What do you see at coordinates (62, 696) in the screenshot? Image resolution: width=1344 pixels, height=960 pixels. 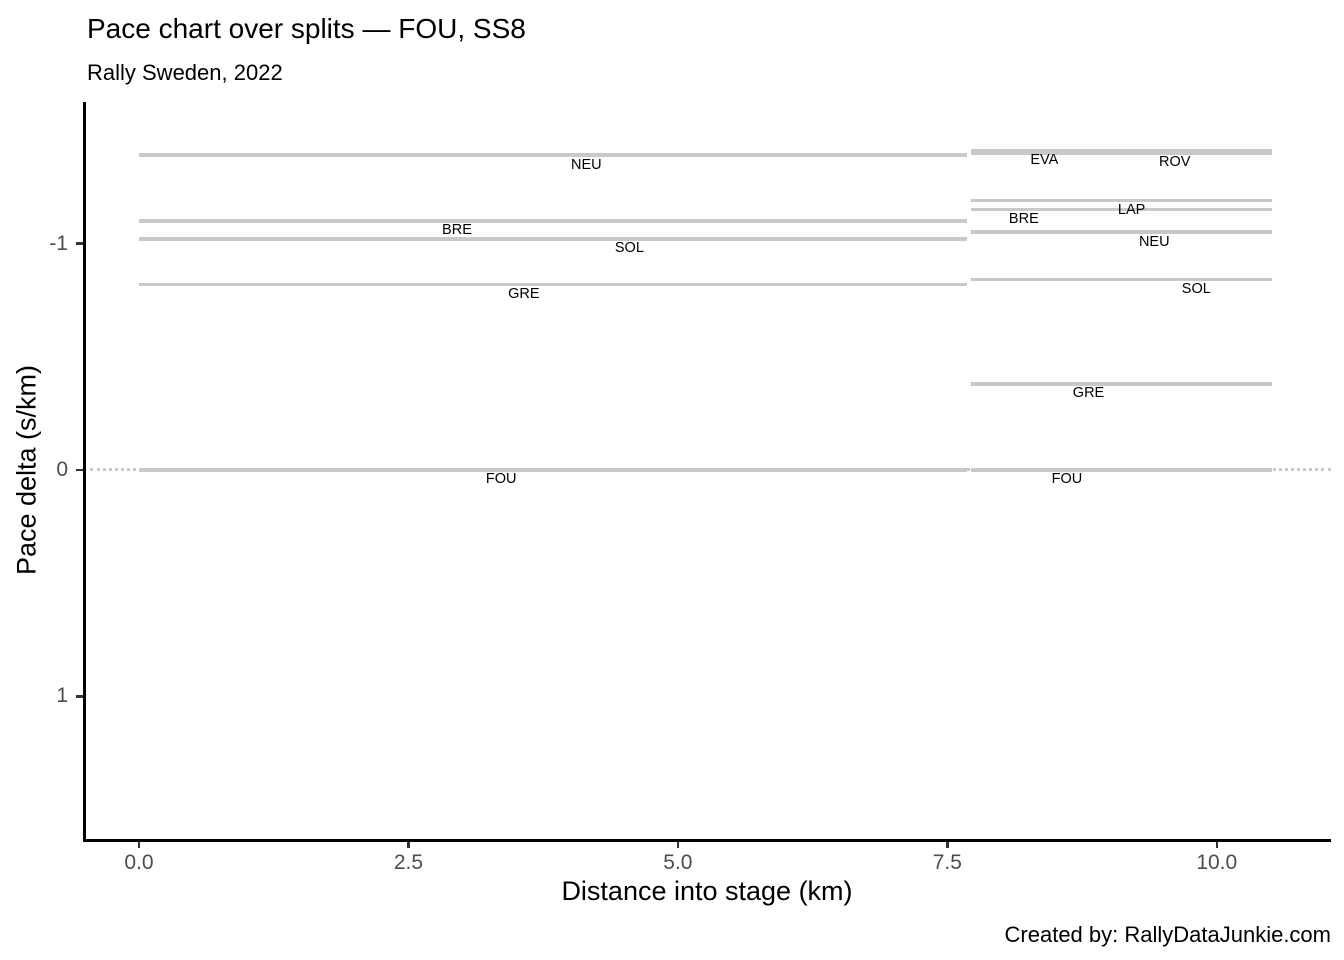 I see `y-tick-label: 1` at bounding box center [62, 696].